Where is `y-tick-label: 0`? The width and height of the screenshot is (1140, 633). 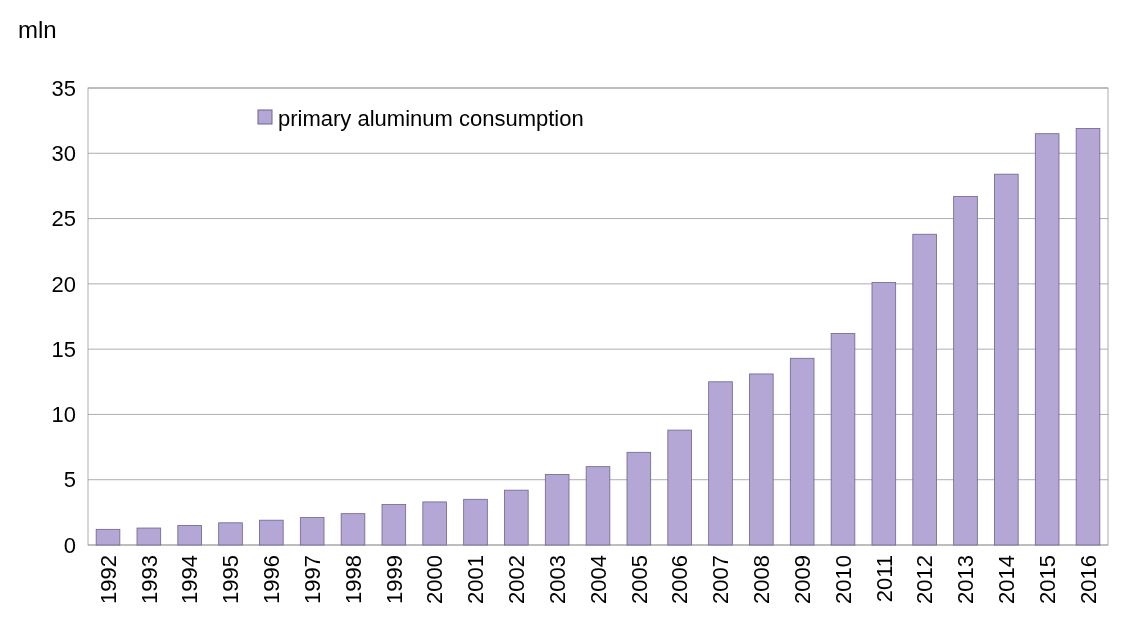
y-tick-label: 0 is located at coordinates (69, 545).